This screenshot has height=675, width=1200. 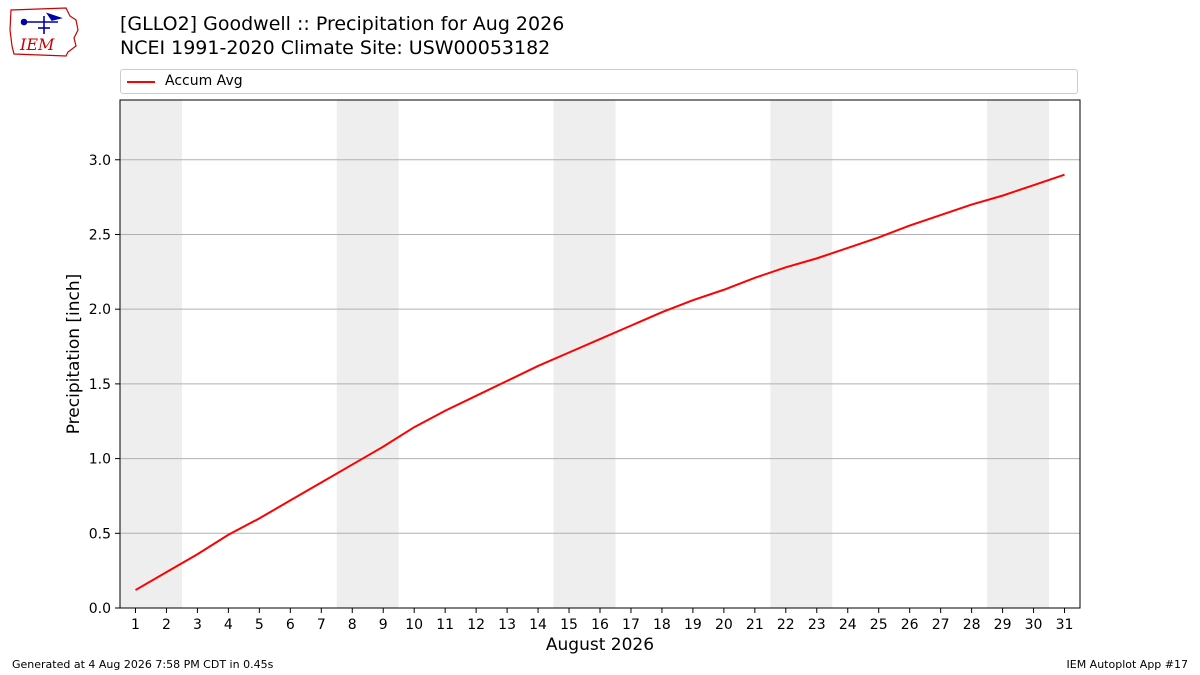 What do you see at coordinates (100, 460) in the screenshot?
I see `y-tick-label: 1.0` at bounding box center [100, 460].